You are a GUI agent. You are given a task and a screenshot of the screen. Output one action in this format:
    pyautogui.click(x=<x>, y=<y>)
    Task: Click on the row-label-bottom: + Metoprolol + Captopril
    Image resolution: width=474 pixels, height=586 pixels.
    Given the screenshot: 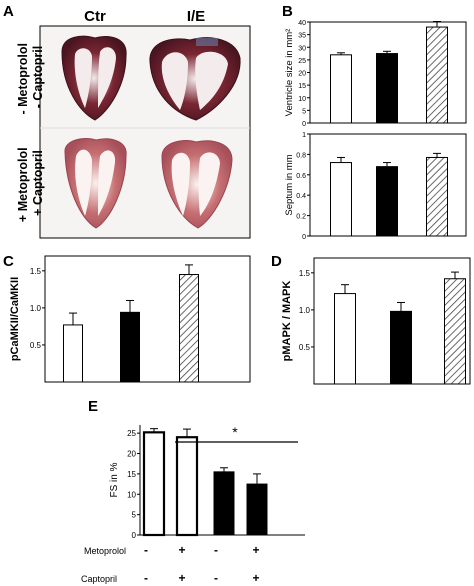 What is the action you would take?
    pyautogui.click(x=30, y=183)
    